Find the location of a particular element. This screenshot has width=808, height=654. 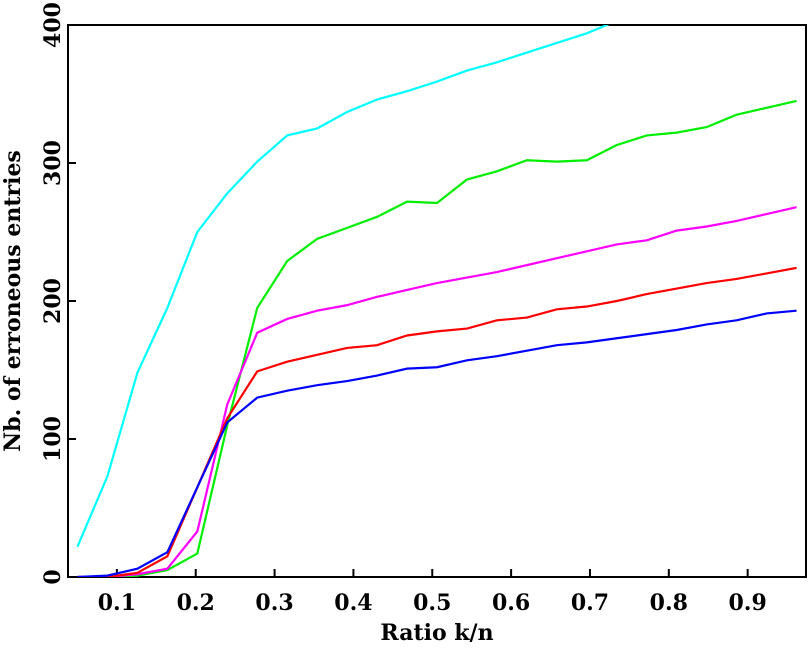

x-tick-label: 0.3 is located at coordinates (274, 603).